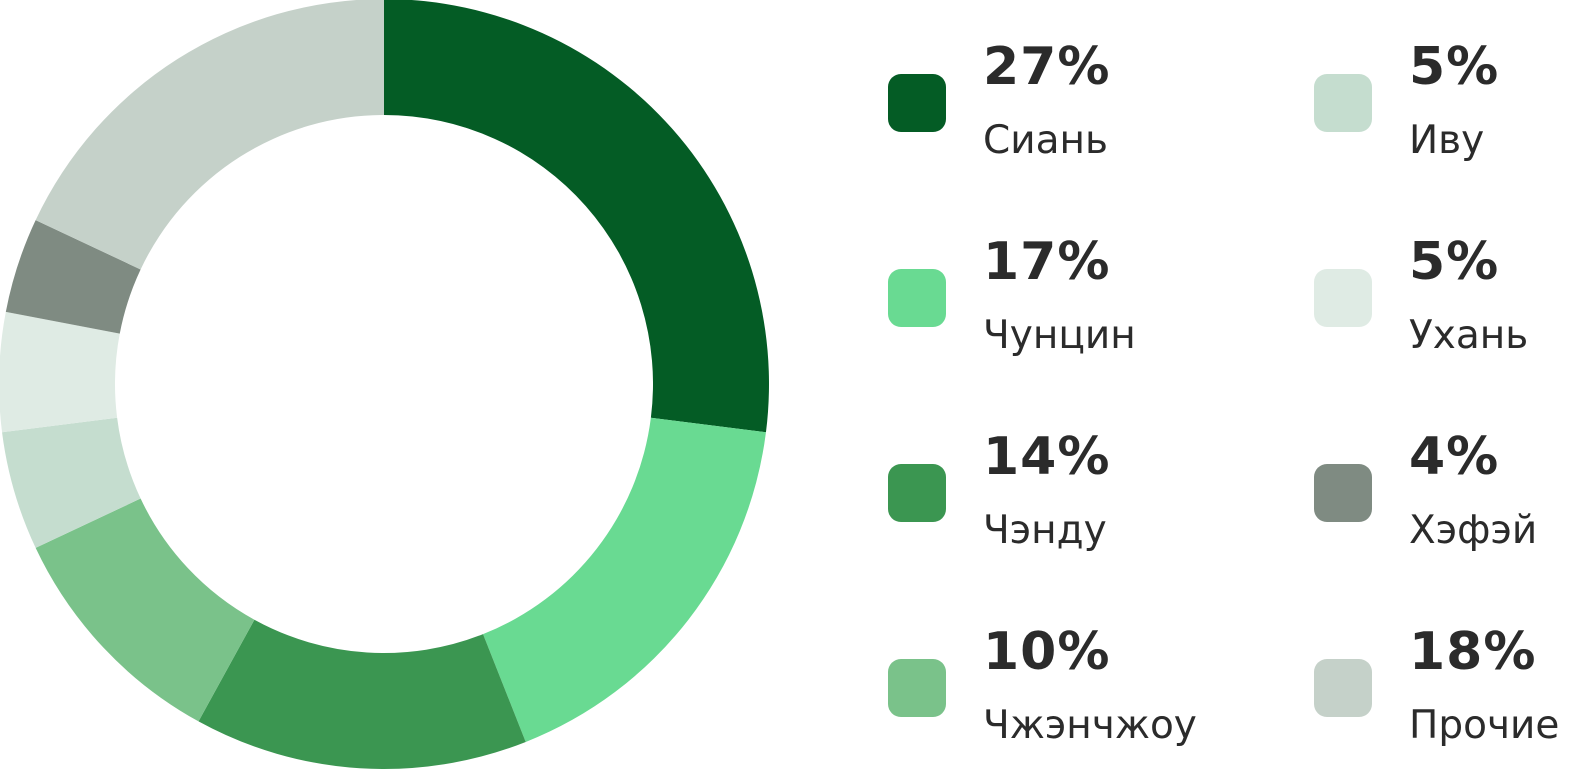 This screenshot has width=1590, height=780. Describe the element at coordinates (1469, 335) in the screenshot. I see `legend-label: Ухань` at that location.